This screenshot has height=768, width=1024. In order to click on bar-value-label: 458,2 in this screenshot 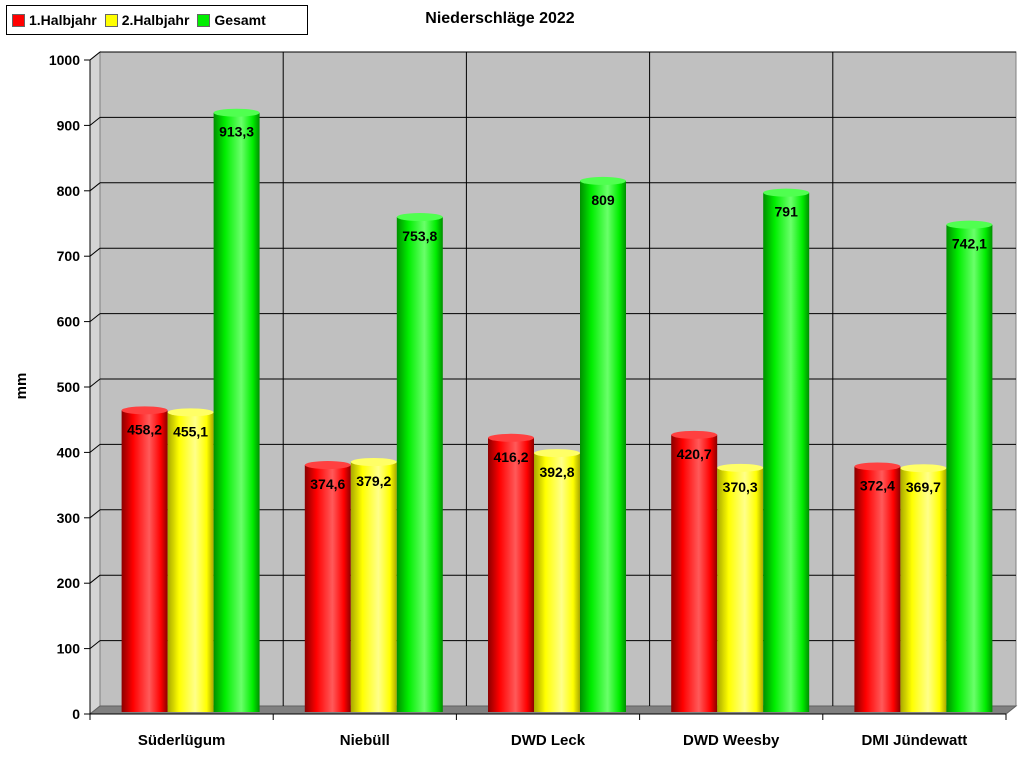, I will do `click(144, 429)`.